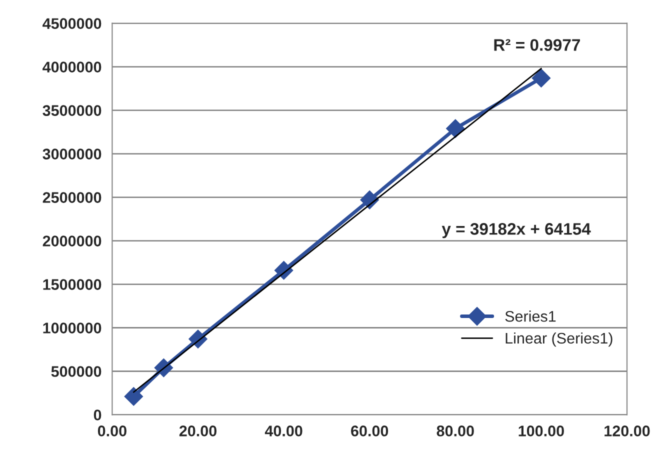  Describe the element at coordinates (455, 431) in the screenshot. I see `x-tick-label: 80.00` at that location.